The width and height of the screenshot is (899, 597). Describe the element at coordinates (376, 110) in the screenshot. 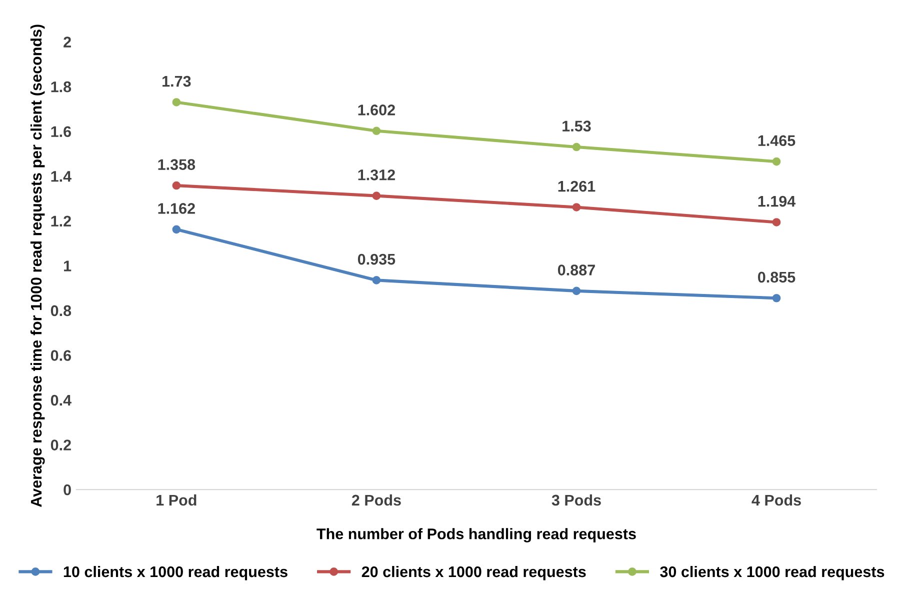

I see `data-label: 1.602` at that location.